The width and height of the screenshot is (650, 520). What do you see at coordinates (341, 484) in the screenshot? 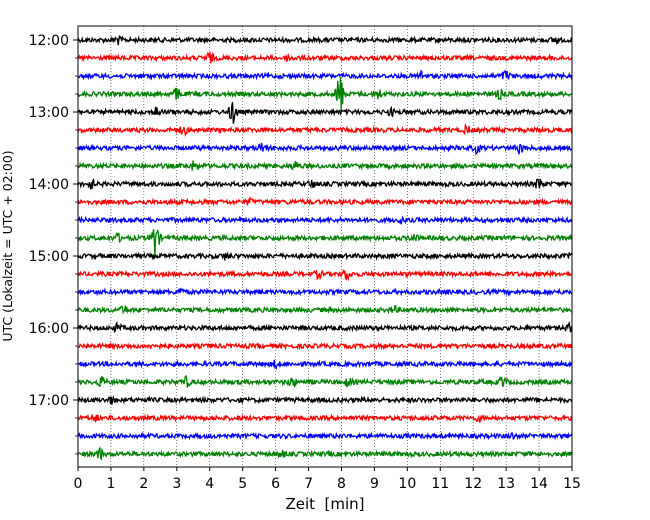
I see `x-tick-label: 8` at bounding box center [341, 484].